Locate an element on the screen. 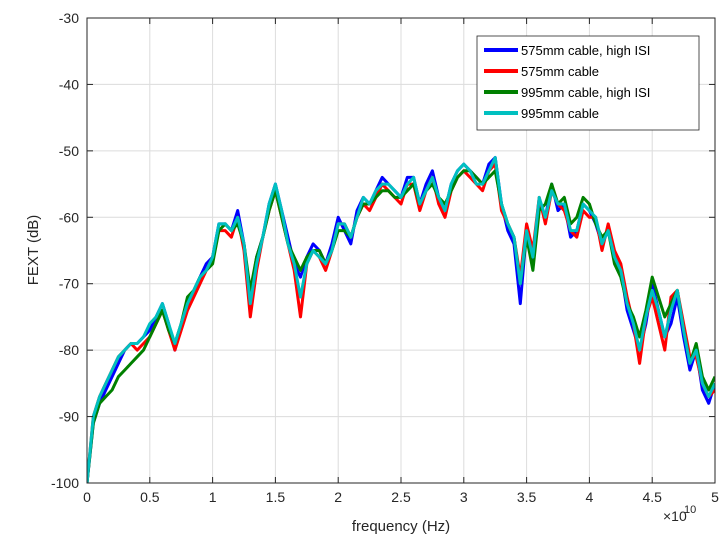 This screenshot has height=547, width=726. x-tick-label: 1.5 is located at coordinates (276, 497).